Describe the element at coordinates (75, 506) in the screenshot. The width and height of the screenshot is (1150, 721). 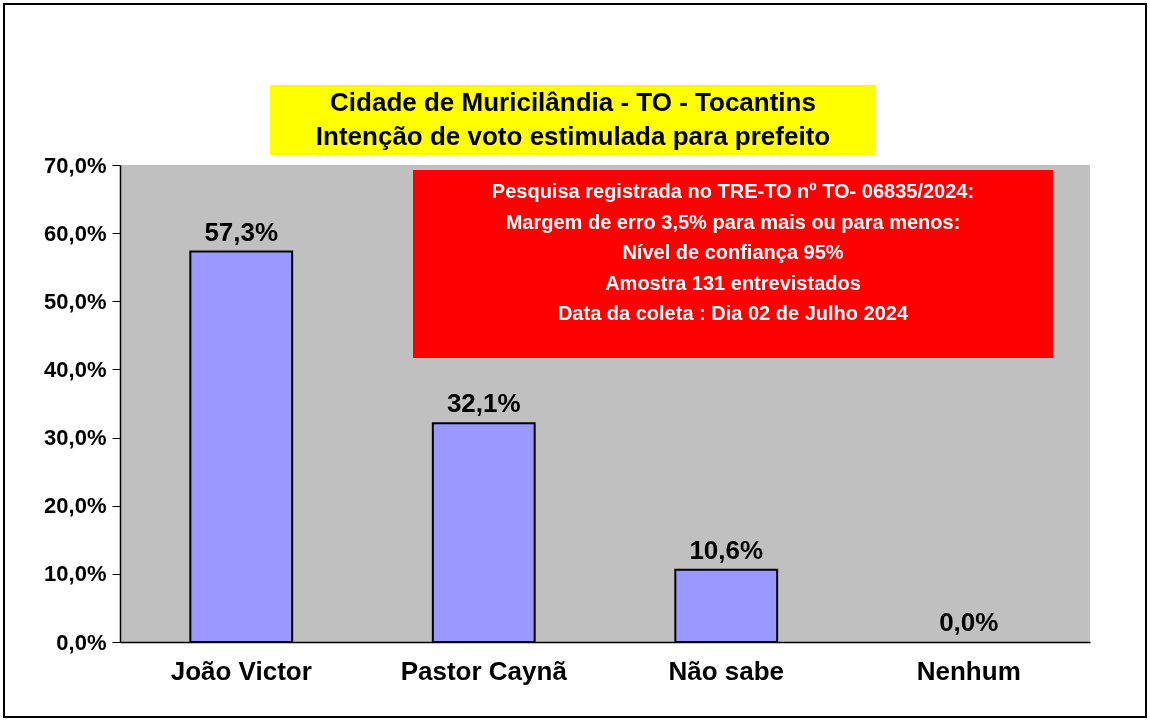
I see `y-tick-label: 20,0%` at that location.